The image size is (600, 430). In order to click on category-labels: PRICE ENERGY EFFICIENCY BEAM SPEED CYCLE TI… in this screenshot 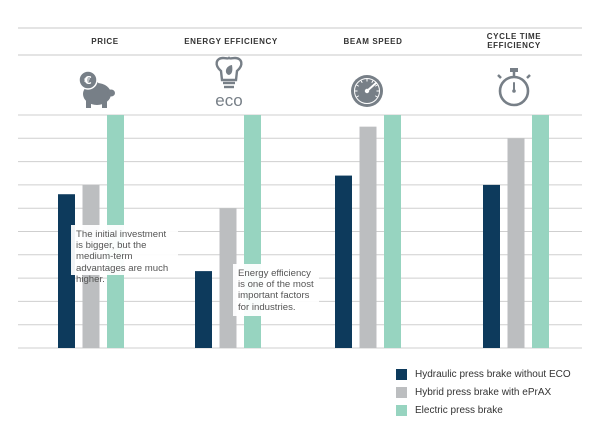, I will do `click(316, 41)`.